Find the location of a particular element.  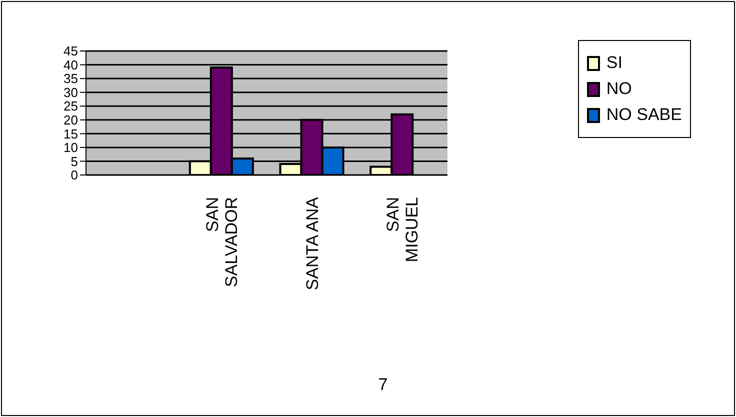

text: 7 is located at coordinates (383, 385).